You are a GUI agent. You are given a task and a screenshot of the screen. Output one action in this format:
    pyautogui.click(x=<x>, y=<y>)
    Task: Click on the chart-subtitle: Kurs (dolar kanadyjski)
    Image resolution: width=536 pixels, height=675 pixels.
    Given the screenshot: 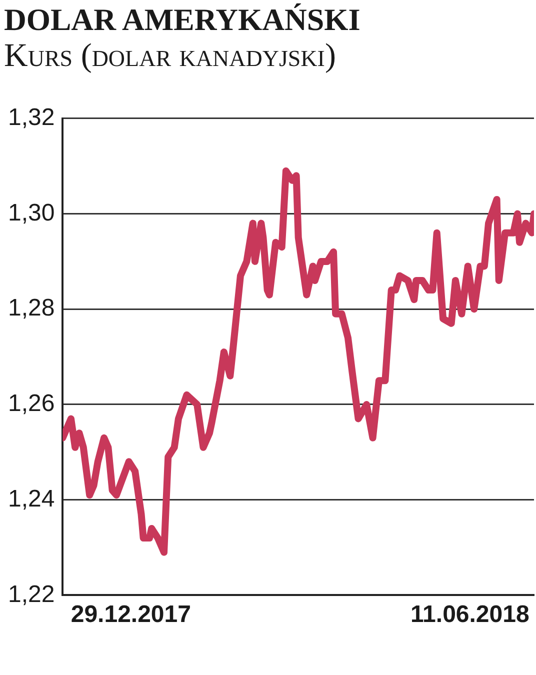 What is the action you would take?
    pyautogui.click(x=170, y=56)
    